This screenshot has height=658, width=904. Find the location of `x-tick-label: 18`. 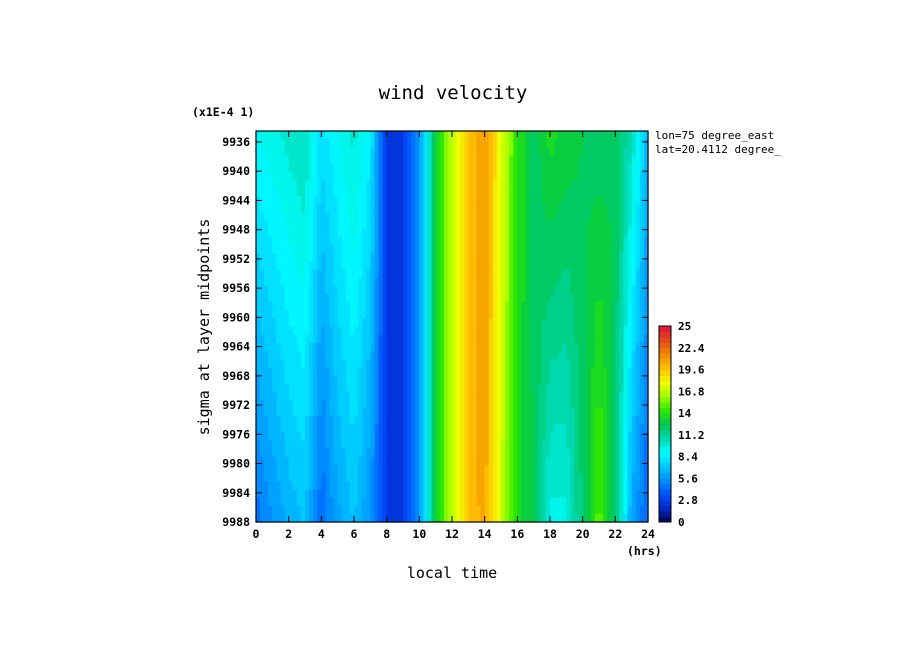

x-tick-label: 18 is located at coordinates (550, 534).